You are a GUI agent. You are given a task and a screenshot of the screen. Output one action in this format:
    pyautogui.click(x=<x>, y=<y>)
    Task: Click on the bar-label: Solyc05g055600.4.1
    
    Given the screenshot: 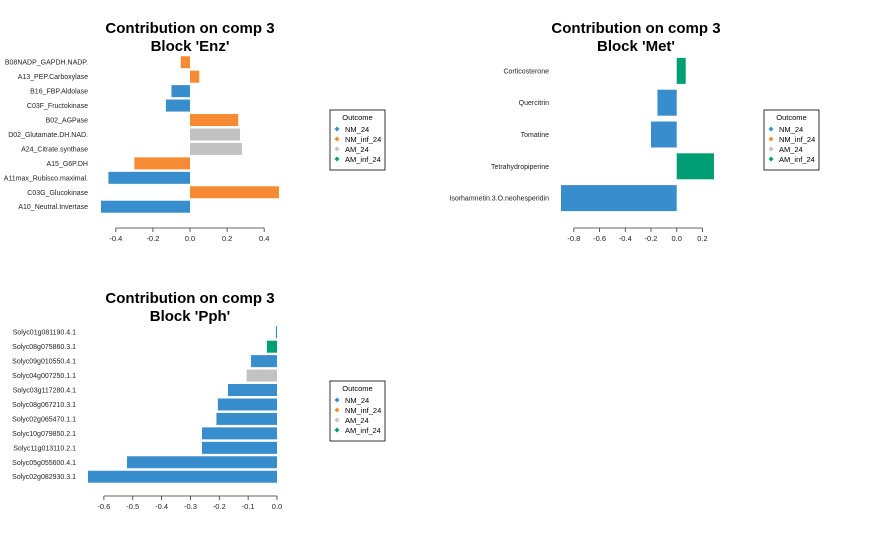 What is the action you would take?
    pyautogui.click(x=44, y=463)
    